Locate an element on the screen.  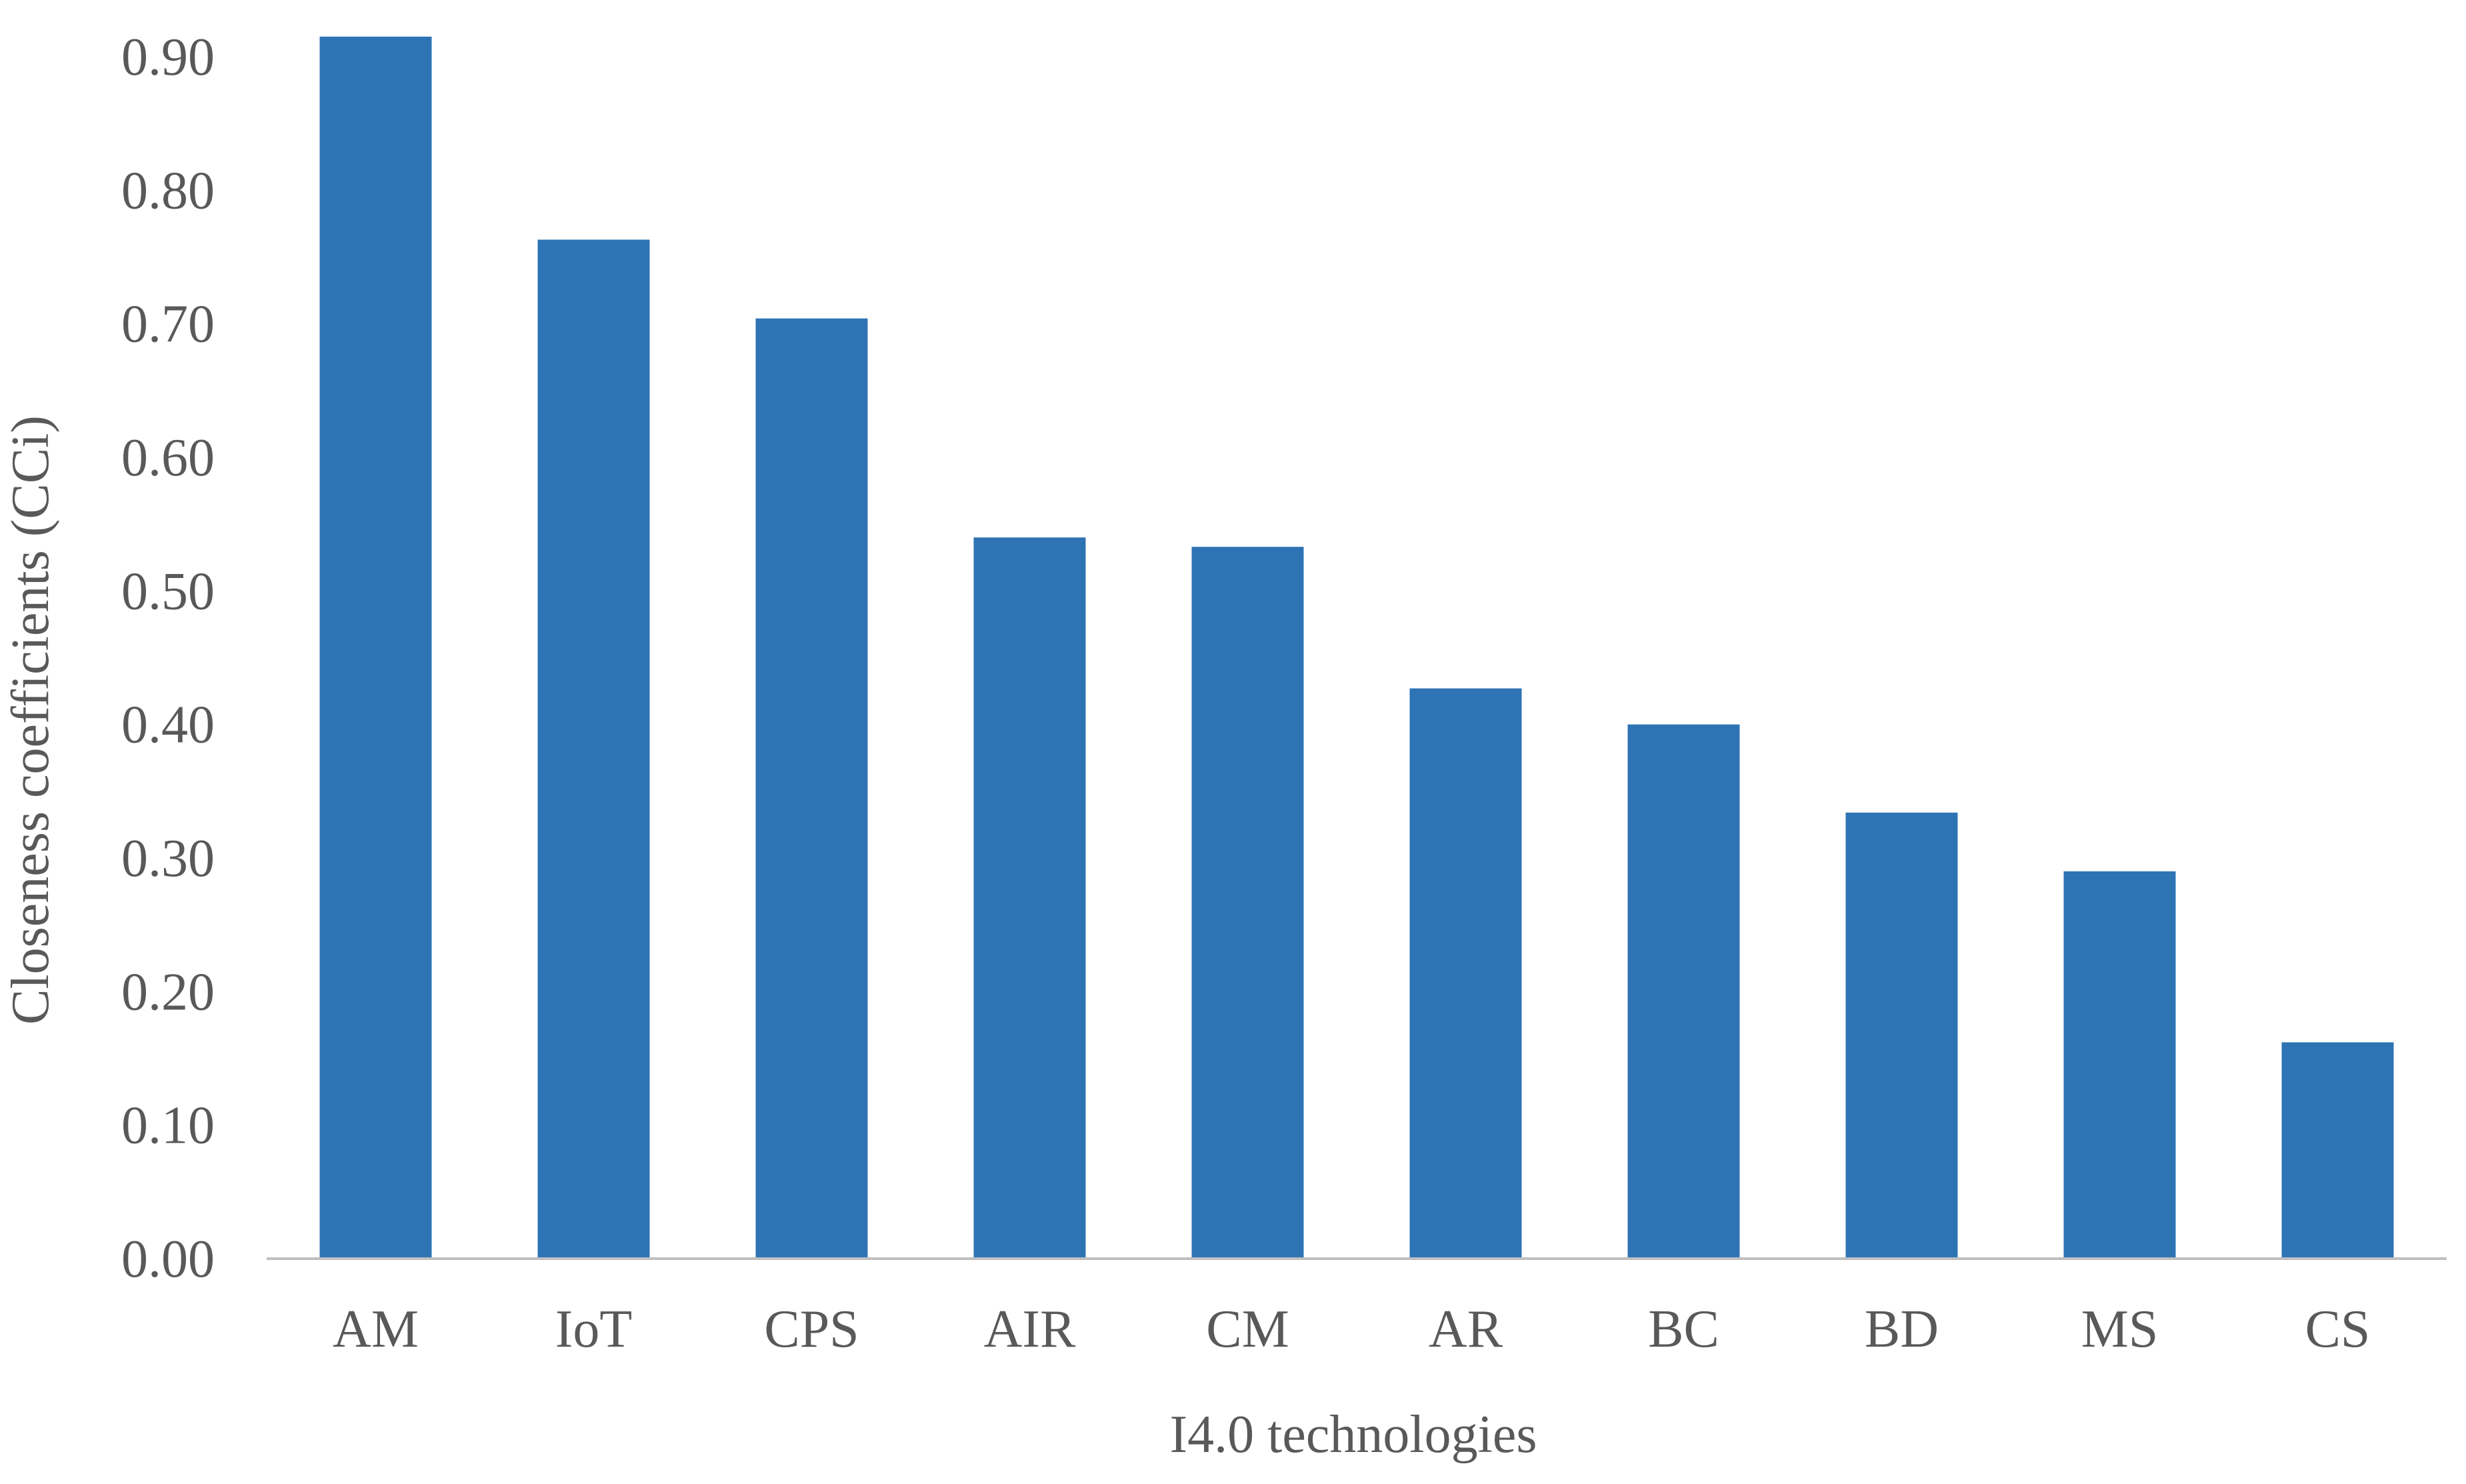
bar-bc is located at coordinates (1683, 991).